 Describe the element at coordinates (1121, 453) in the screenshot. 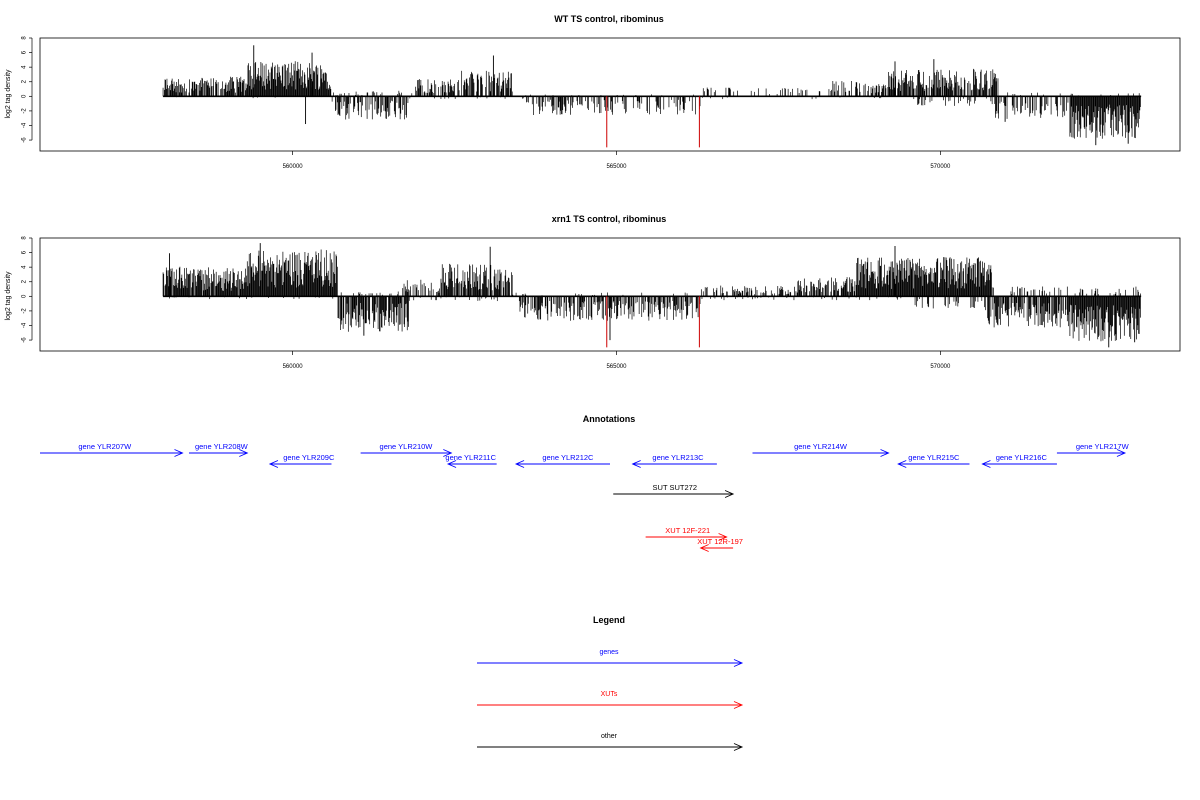

I see `feature-gene-ylr217w-arrow-head` at that location.